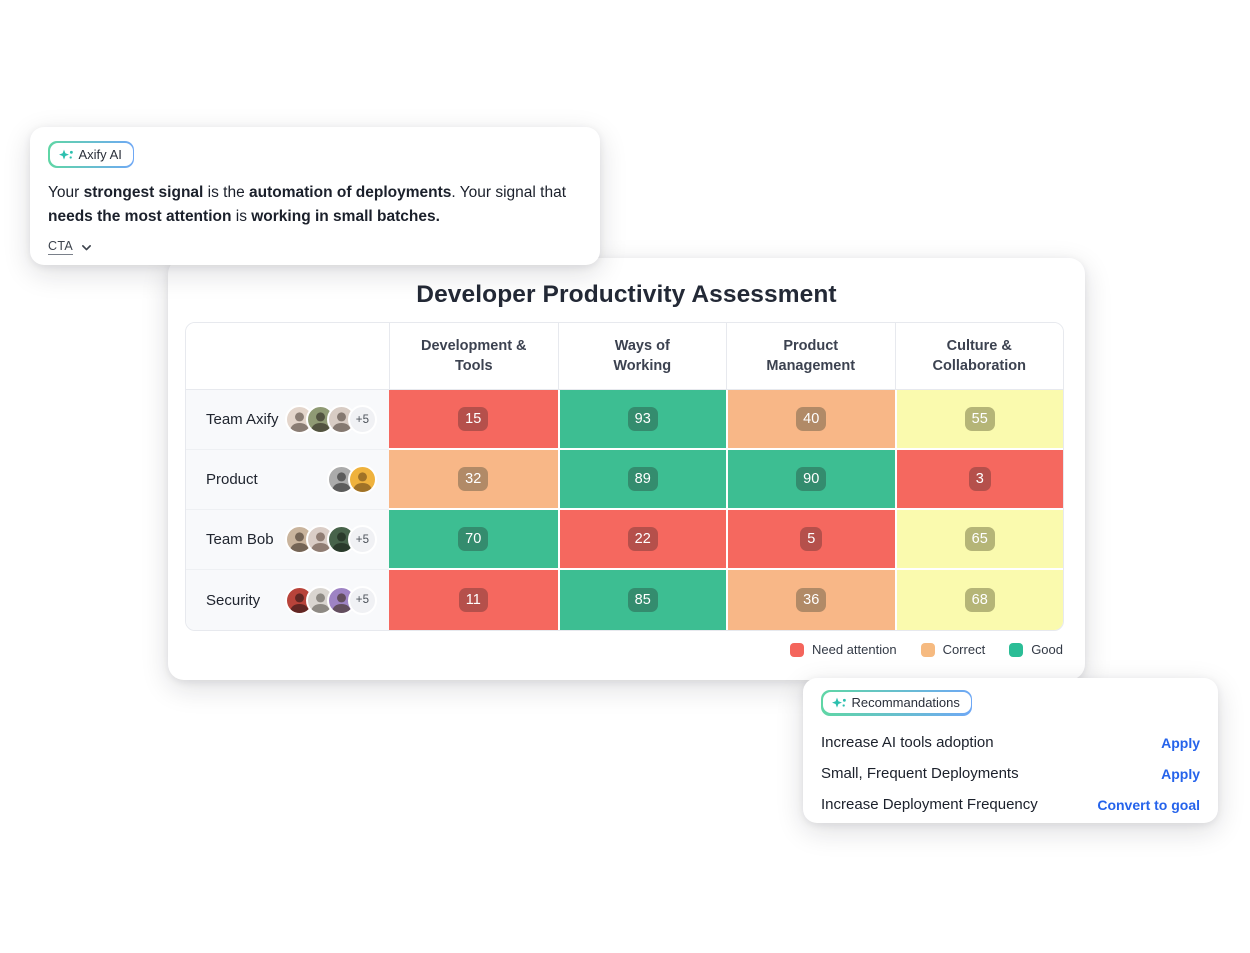 The height and width of the screenshot is (953, 1250). Describe the element at coordinates (60, 247) in the screenshot. I see `cta-label: CTA` at that location.